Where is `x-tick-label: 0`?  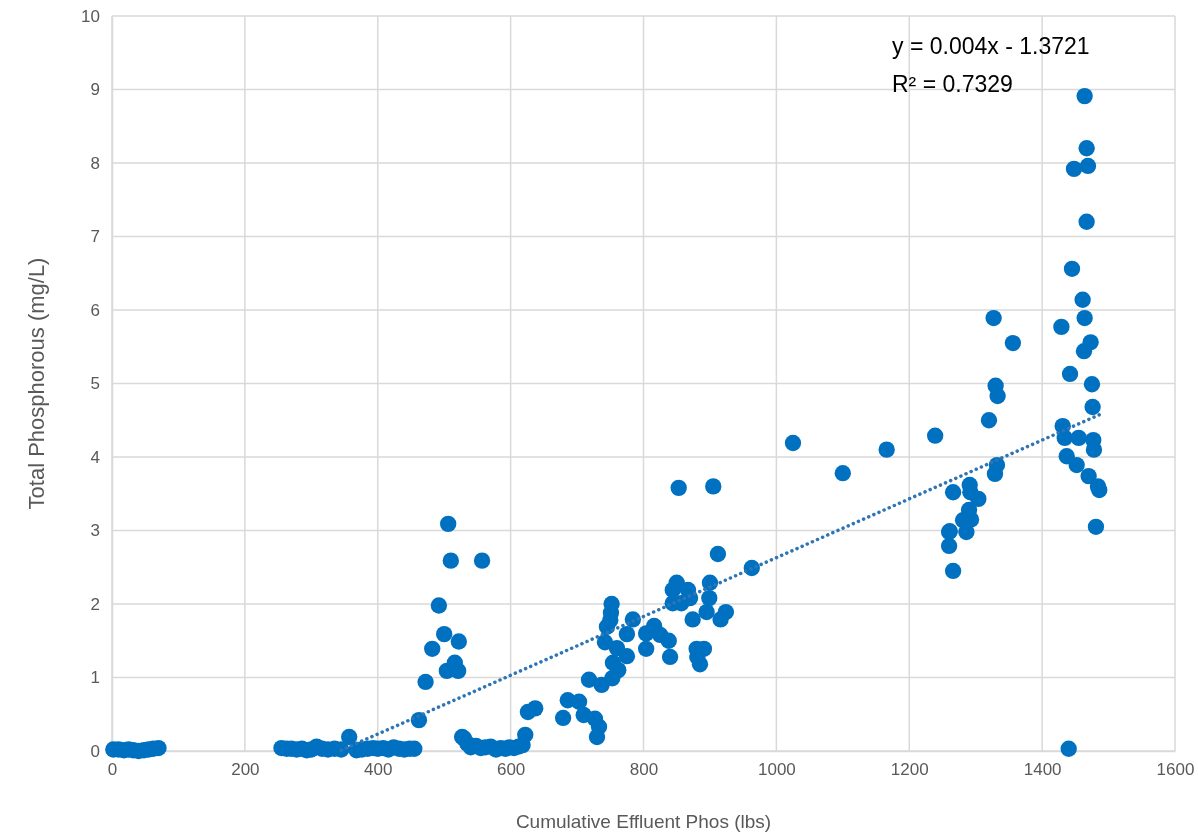
x-tick-label: 0 is located at coordinates (112, 770).